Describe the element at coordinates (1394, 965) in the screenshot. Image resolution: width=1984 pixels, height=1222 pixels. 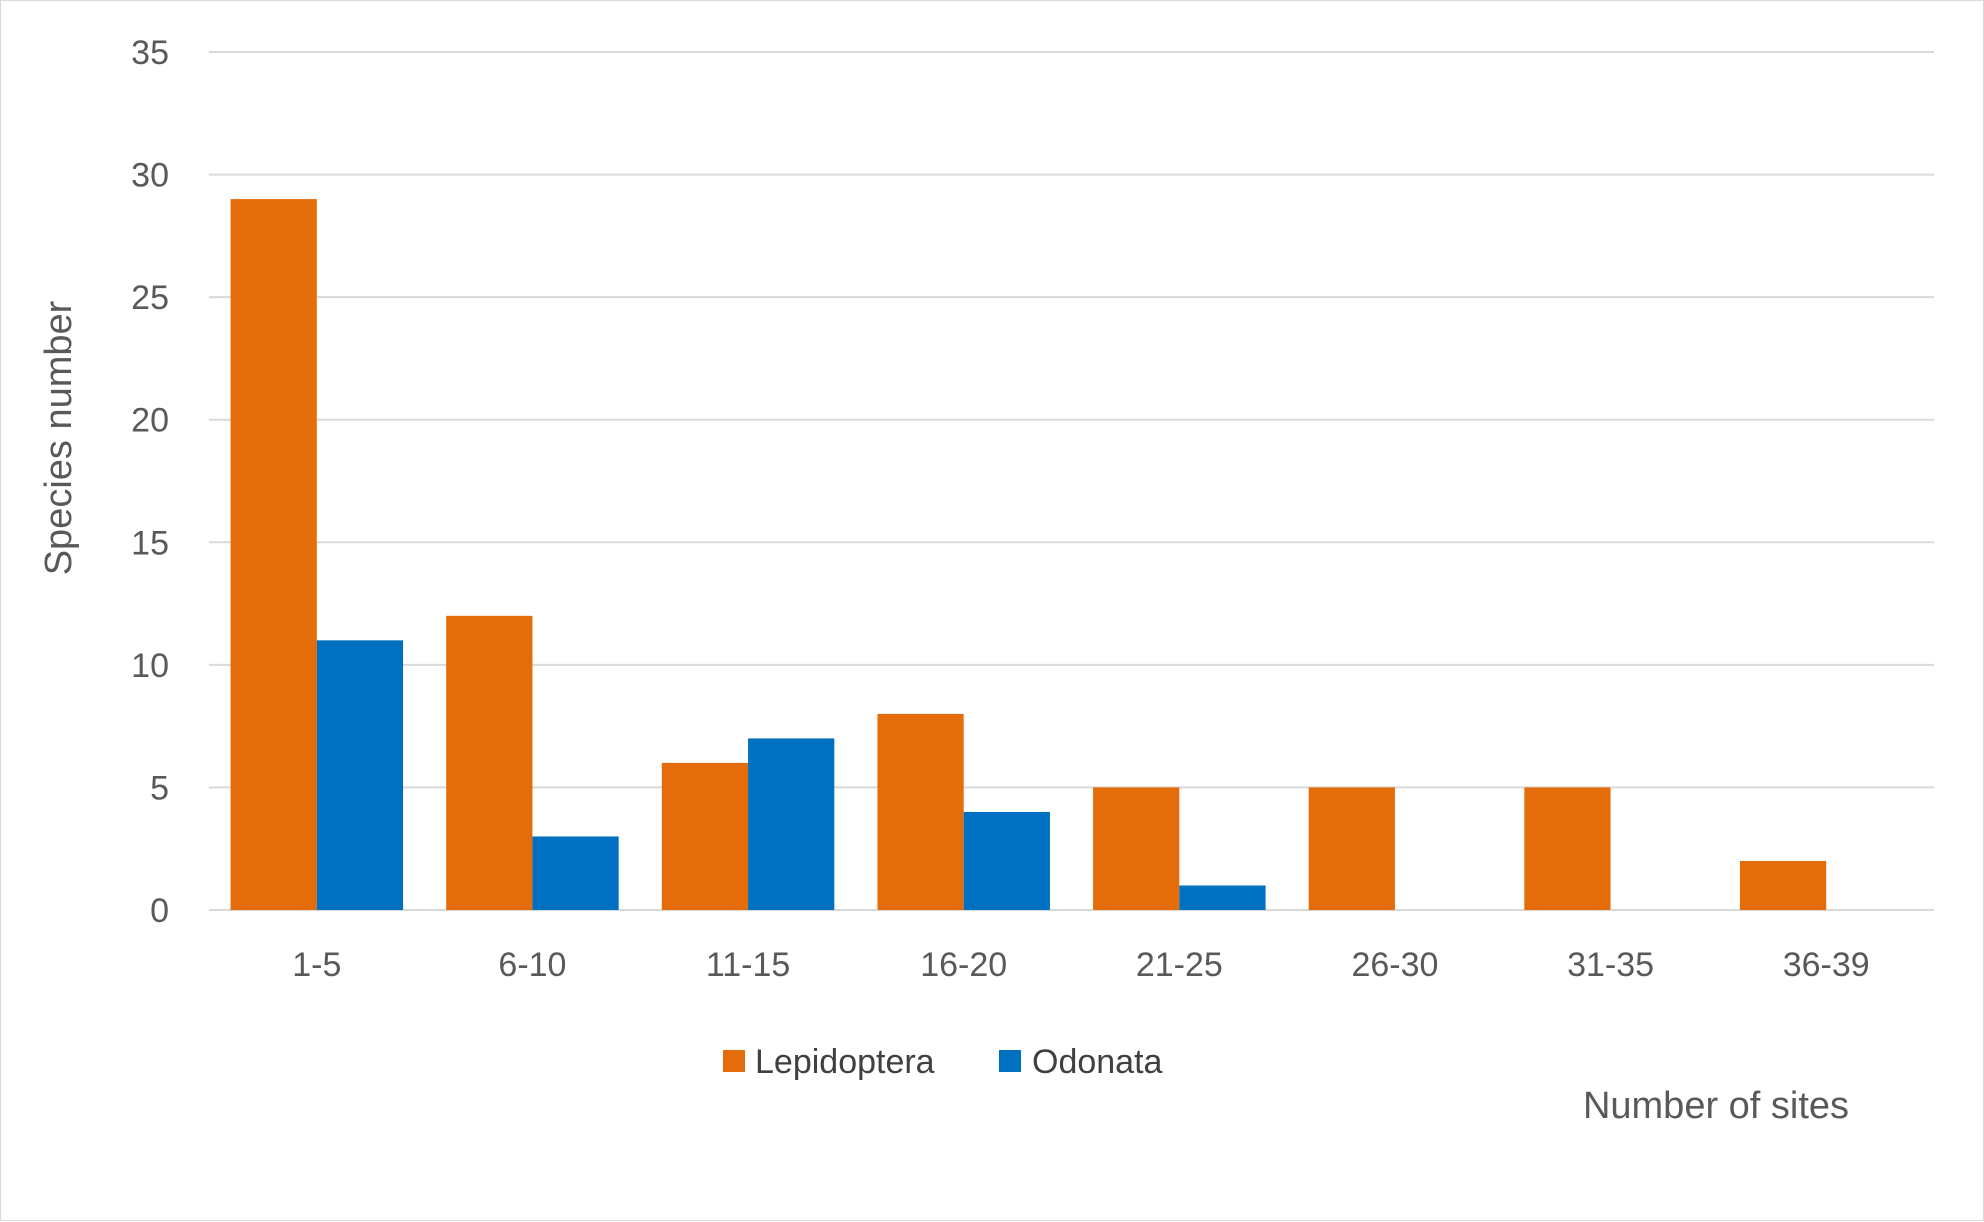
I see `x-tick-label: 26-30` at that location.